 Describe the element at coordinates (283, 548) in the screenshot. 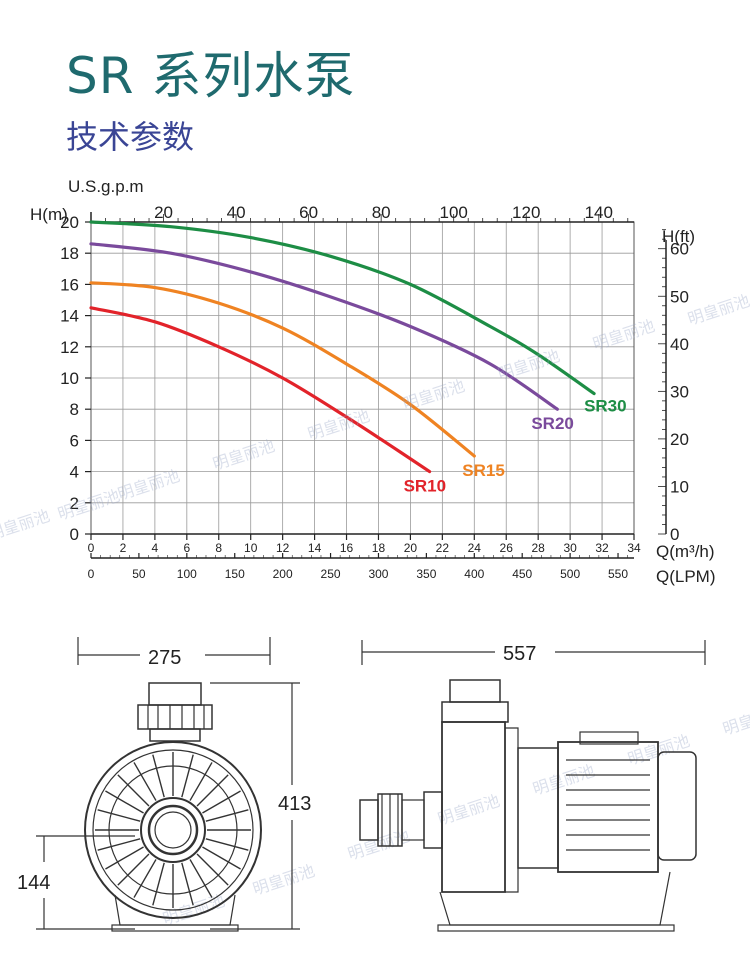

I see `x-tick-label: 12` at that location.